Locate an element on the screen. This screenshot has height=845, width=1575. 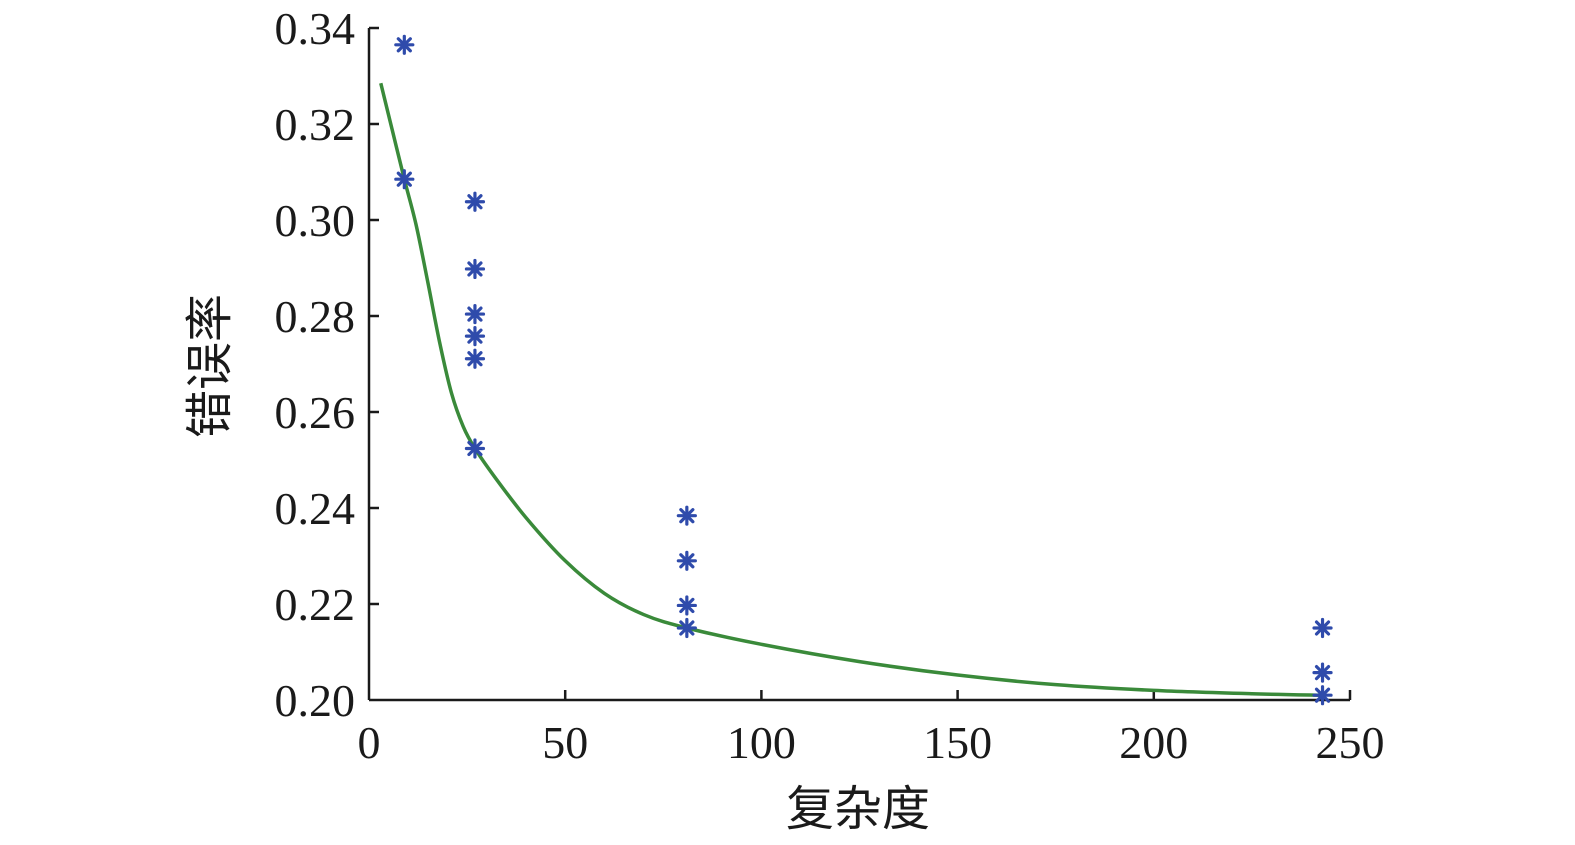
y-axis-title: 错误率 is located at coordinates (210, 366).